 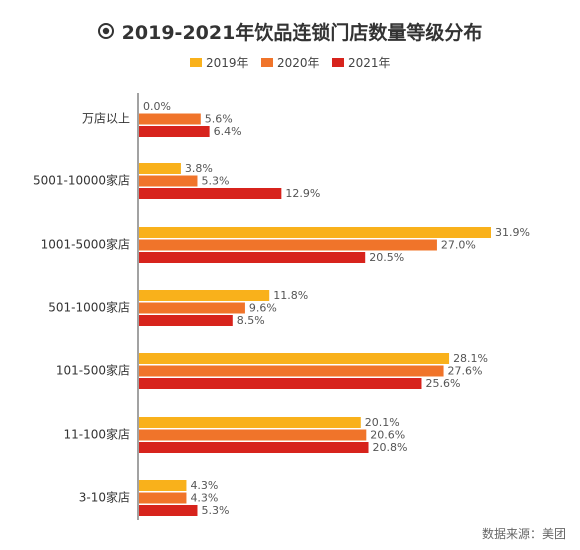 What do you see at coordinates (386, 257) in the screenshot?
I see `data-label-3-series-3: 20.5%` at bounding box center [386, 257].